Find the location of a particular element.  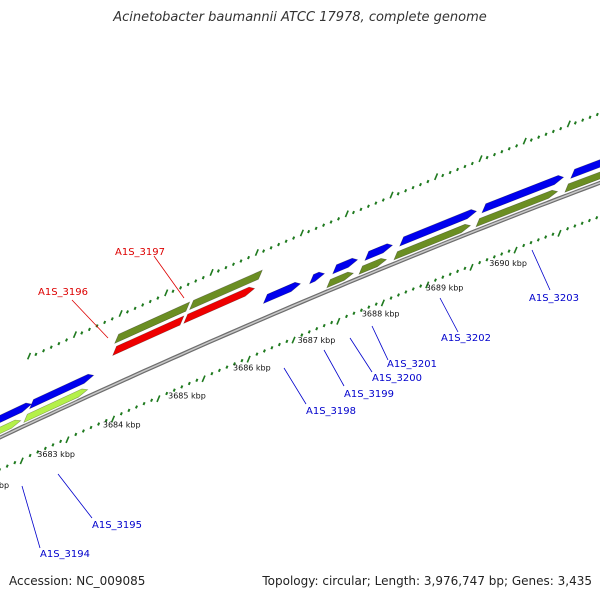

gene-a1s-3201-olive is located at coordinates (373, 266).